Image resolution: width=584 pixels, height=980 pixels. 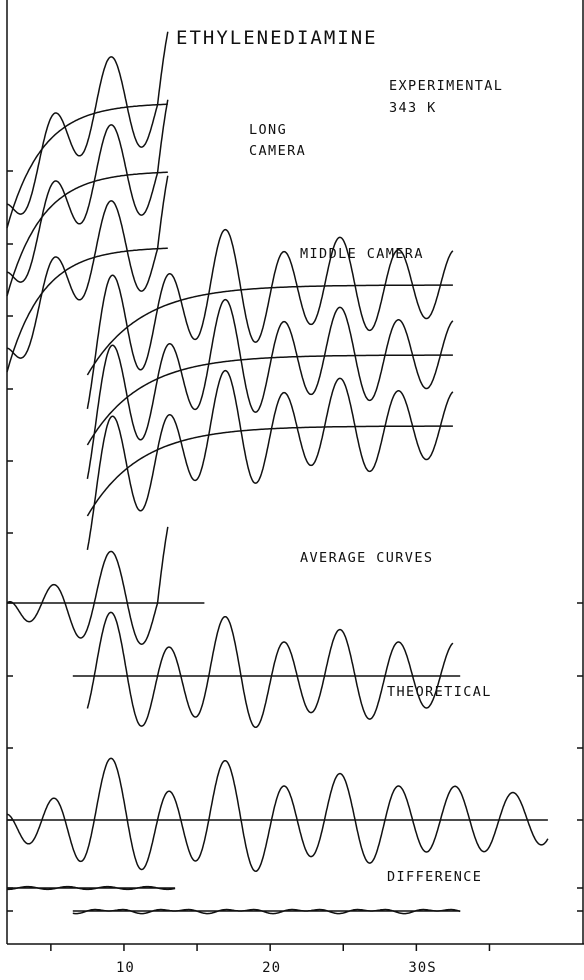 What do you see at coordinates (277, 38) in the screenshot?
I see `chart-title: ETHYLENEDIAMINE` at bounding box center [277, 38].